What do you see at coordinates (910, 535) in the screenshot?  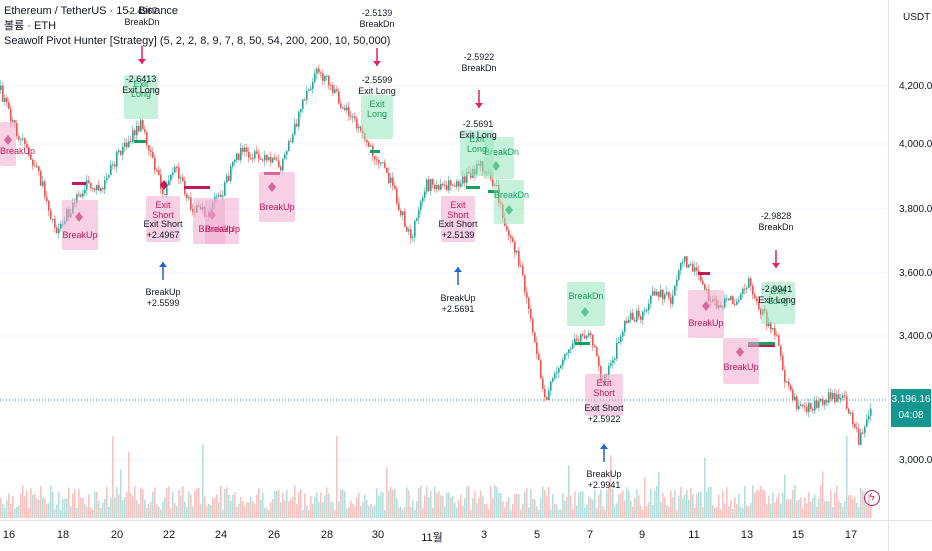 I see `scale-corner` at bounding box center [910, 535].